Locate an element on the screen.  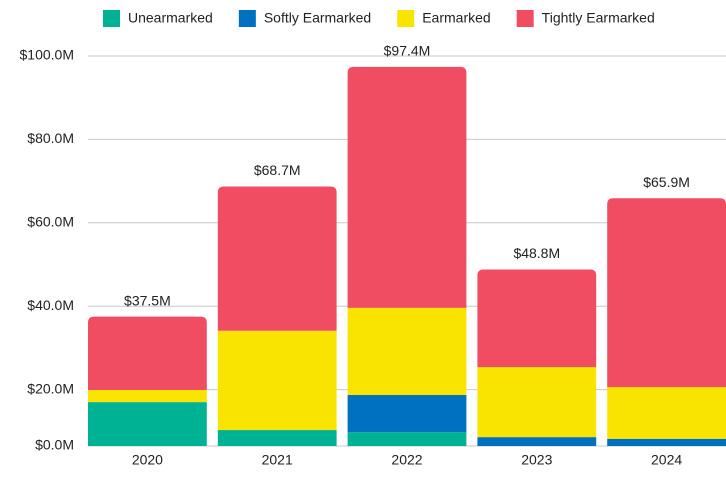
x-tick-label: 2023 is located at coordinates (536, 460).